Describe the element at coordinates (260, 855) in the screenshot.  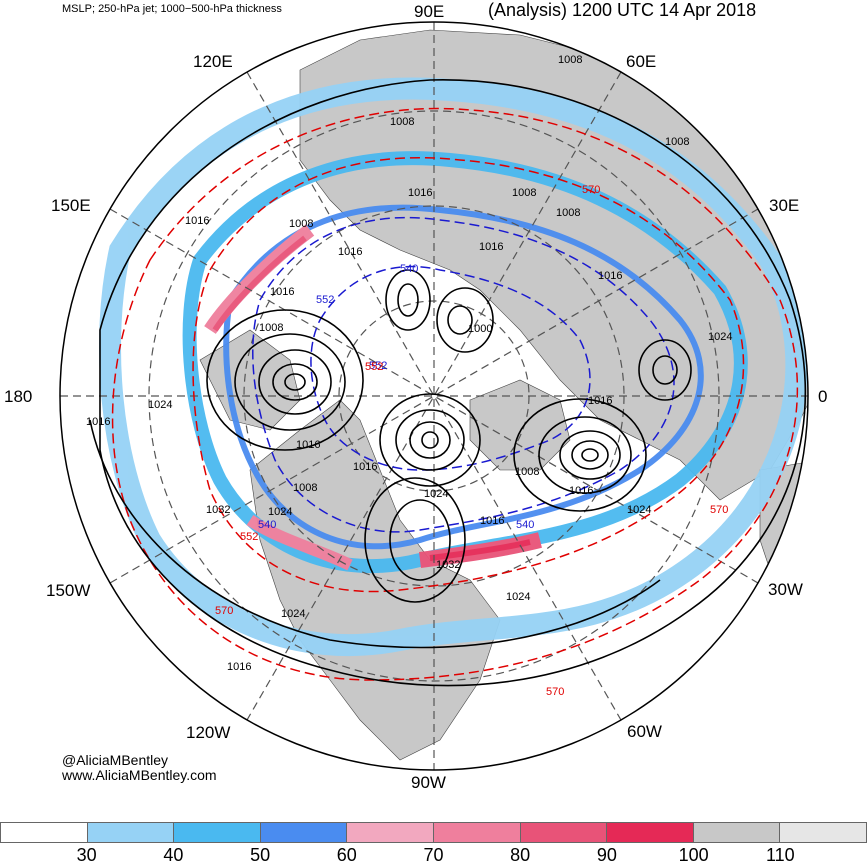
I see `colorbar-tick-label: 50` at that location.